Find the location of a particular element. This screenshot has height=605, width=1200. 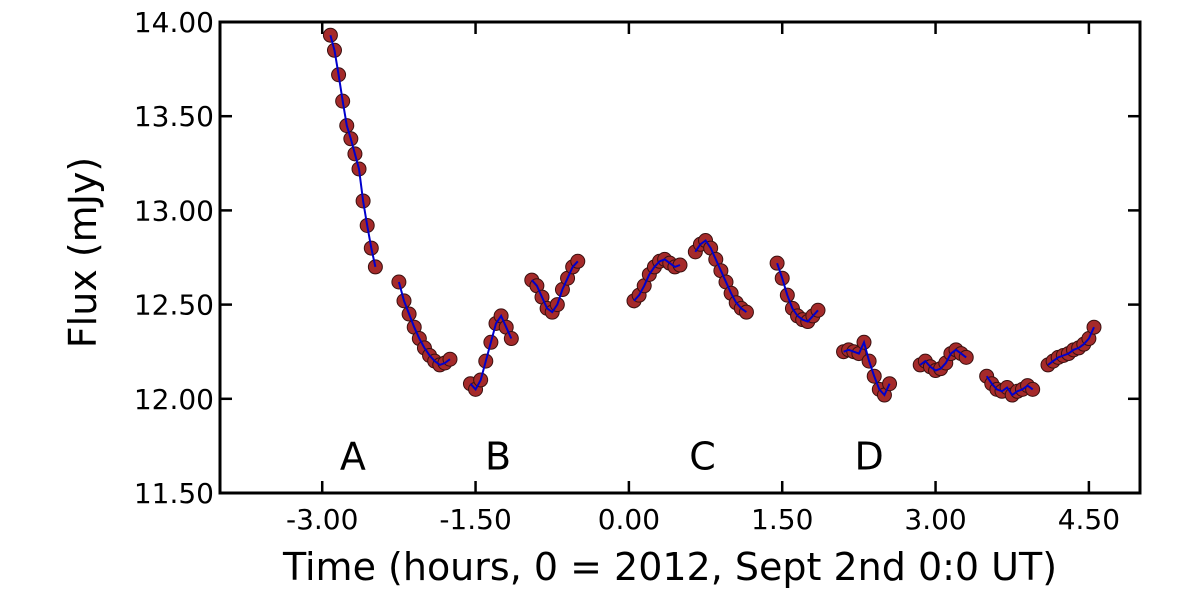

y-tick-label: 14.00 is located at coordinates (174, 22).